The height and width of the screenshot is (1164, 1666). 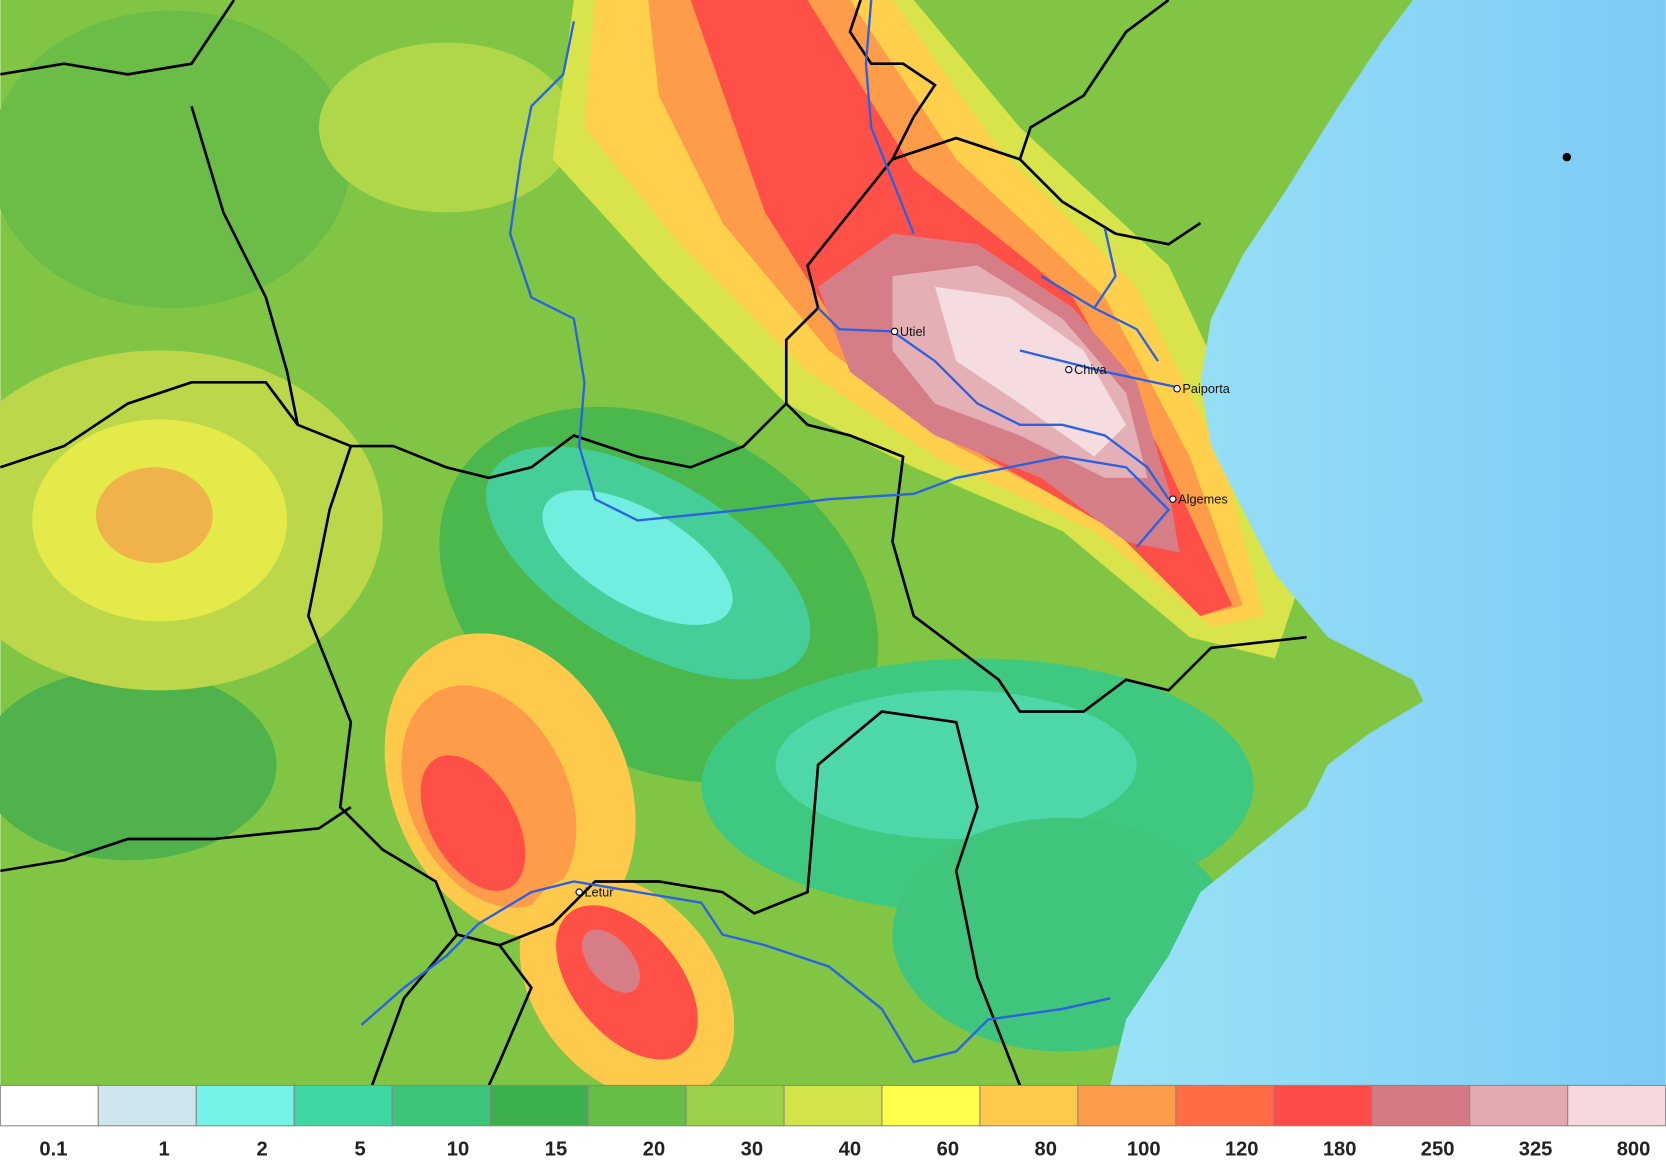 What do you see at coordinates (912, 331) in the screenshot?
I see `place-label: Utiel` at bounding box center [912, 331].